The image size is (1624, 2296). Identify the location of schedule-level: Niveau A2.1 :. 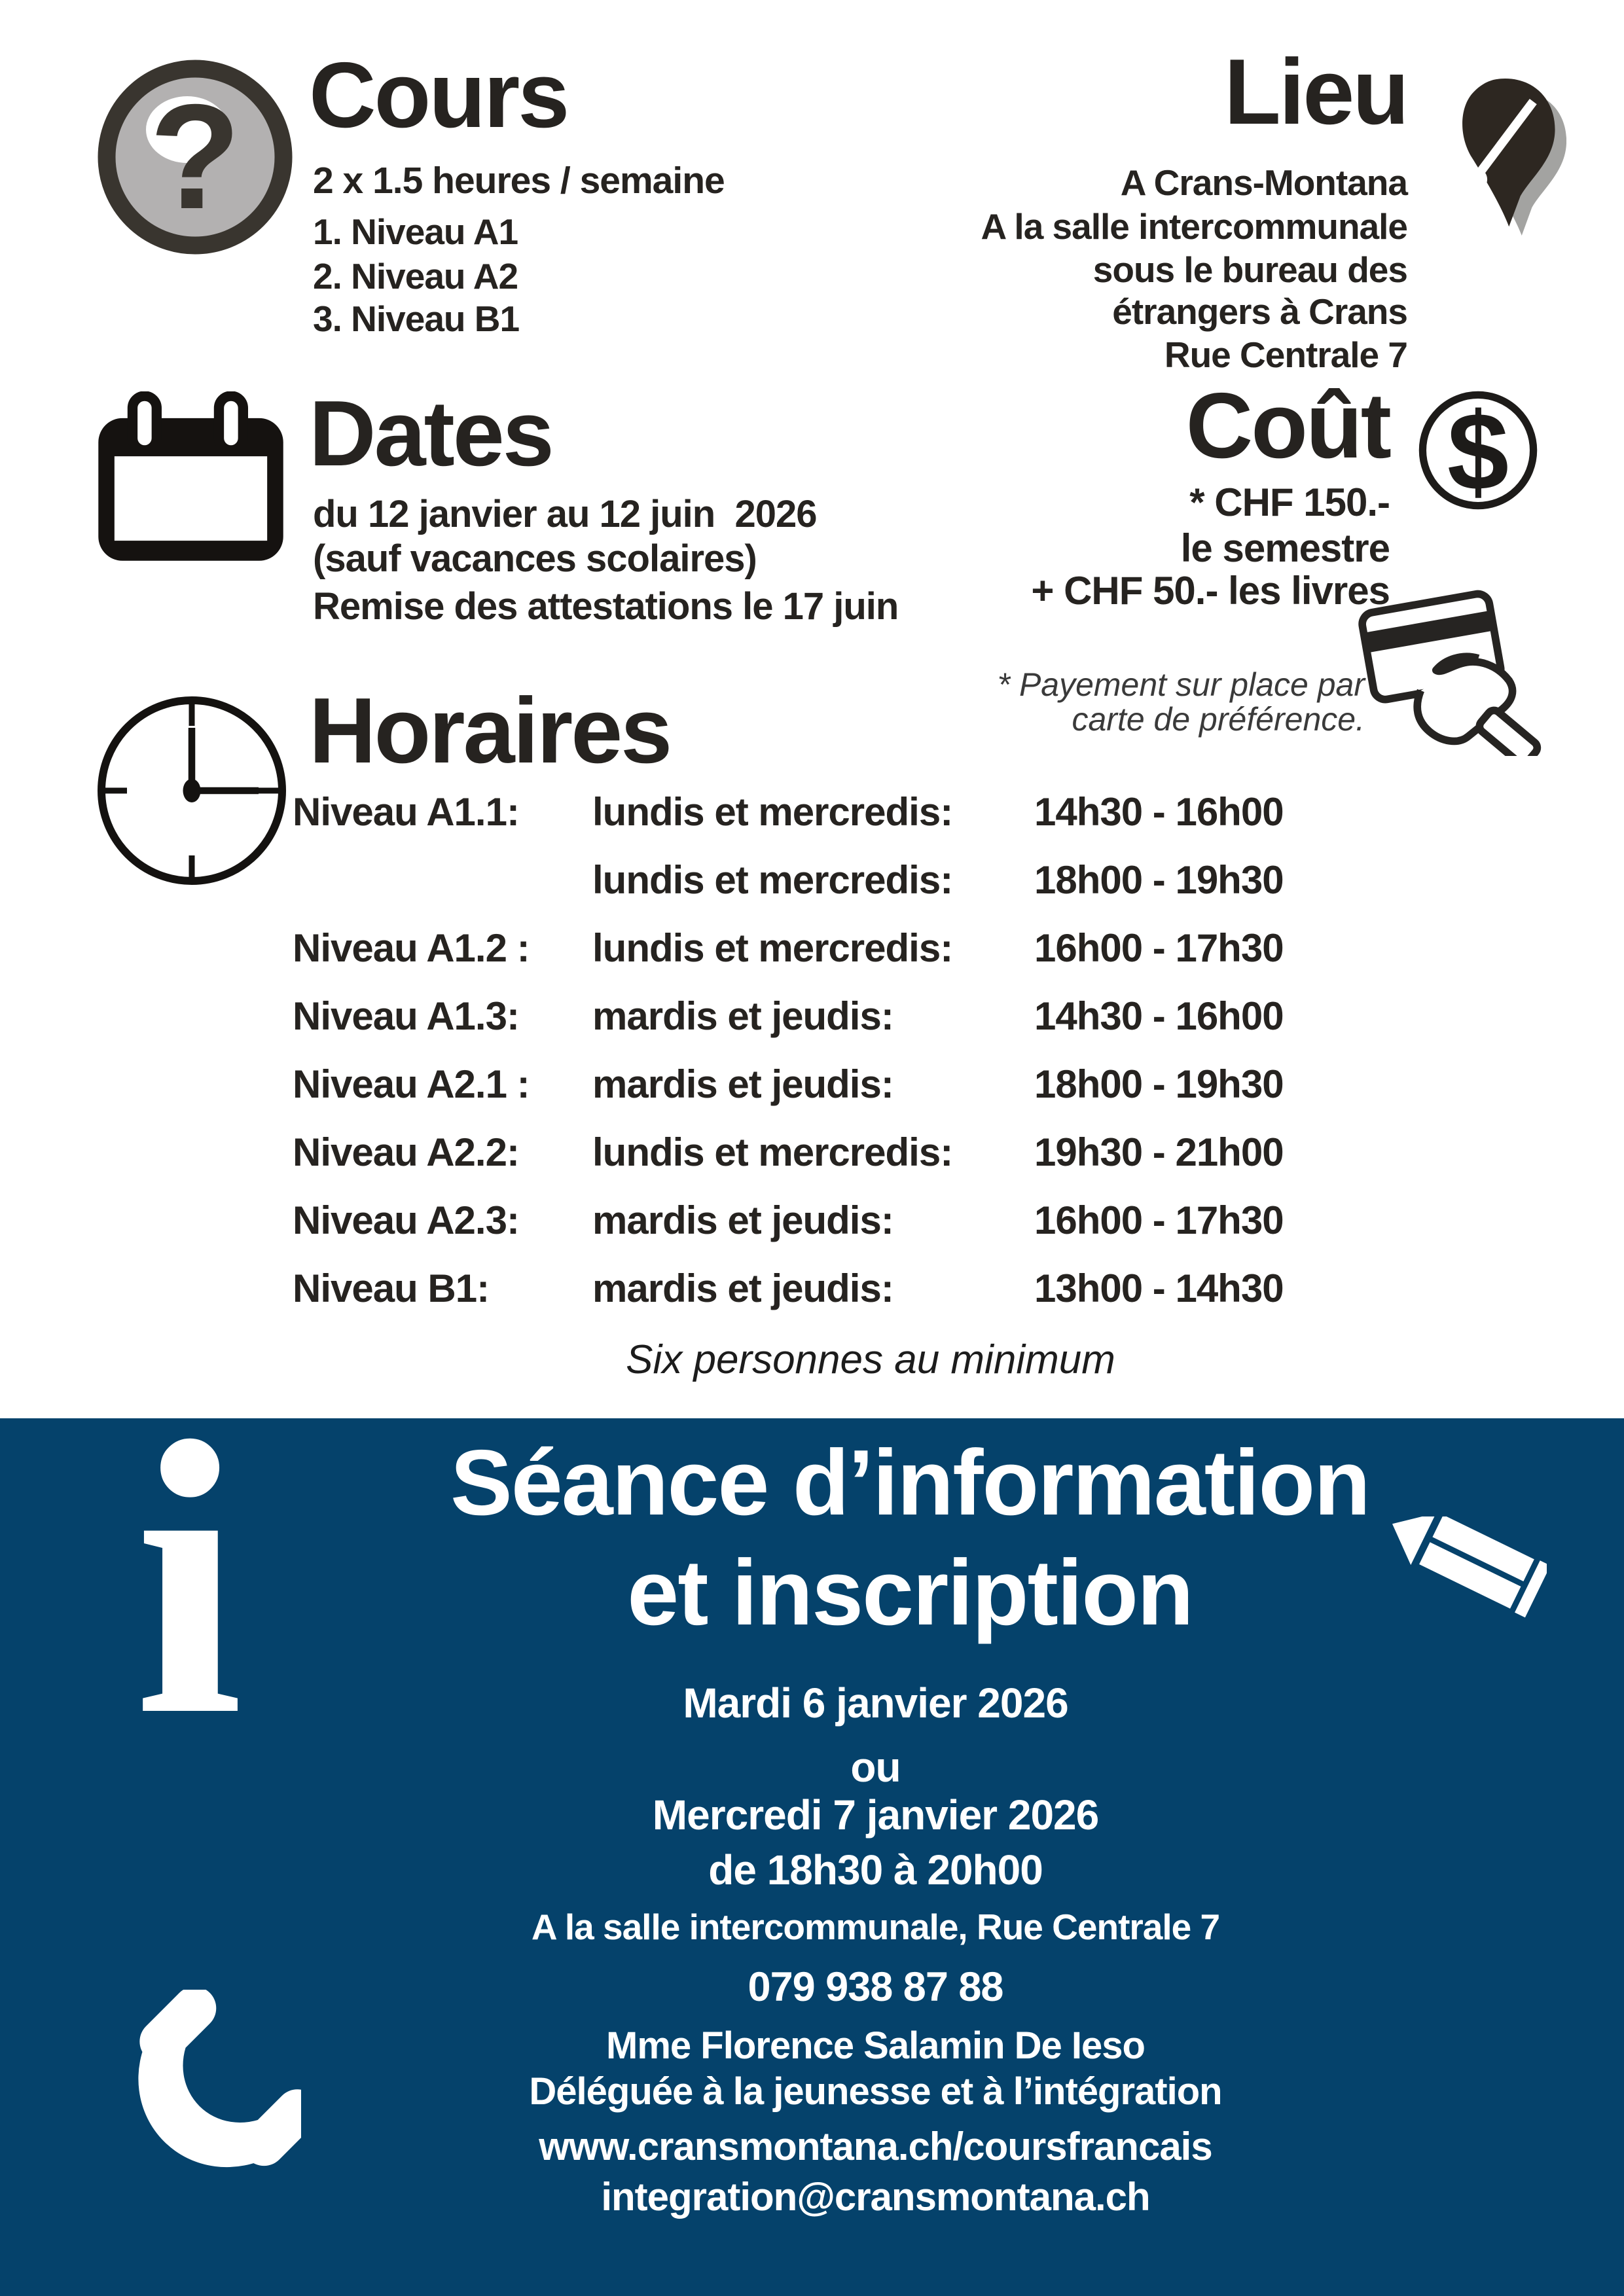
(411, 1084).